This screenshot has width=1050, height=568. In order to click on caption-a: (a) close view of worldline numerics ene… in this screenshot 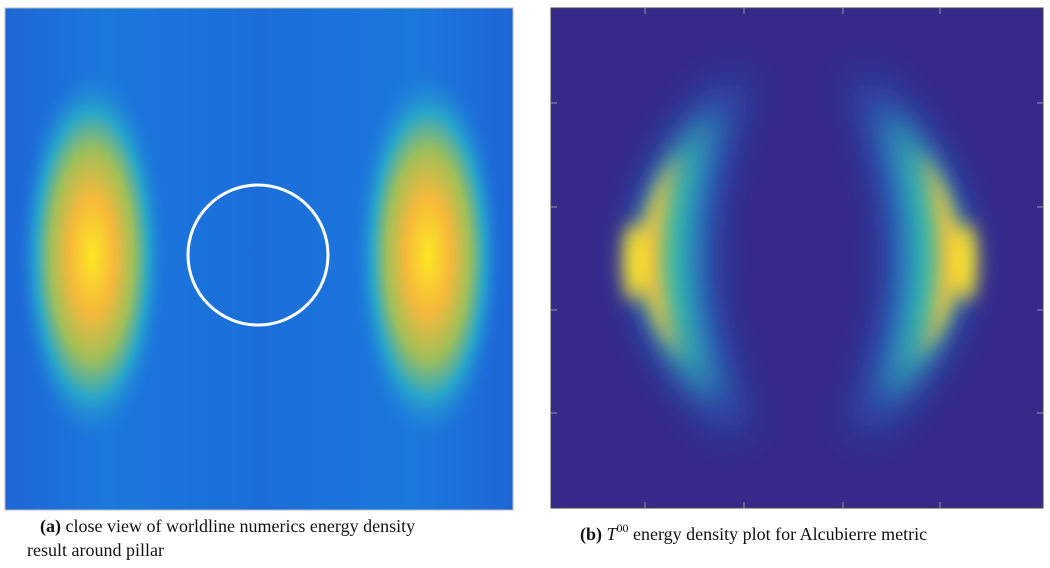, I will do `click(227, 526)`.